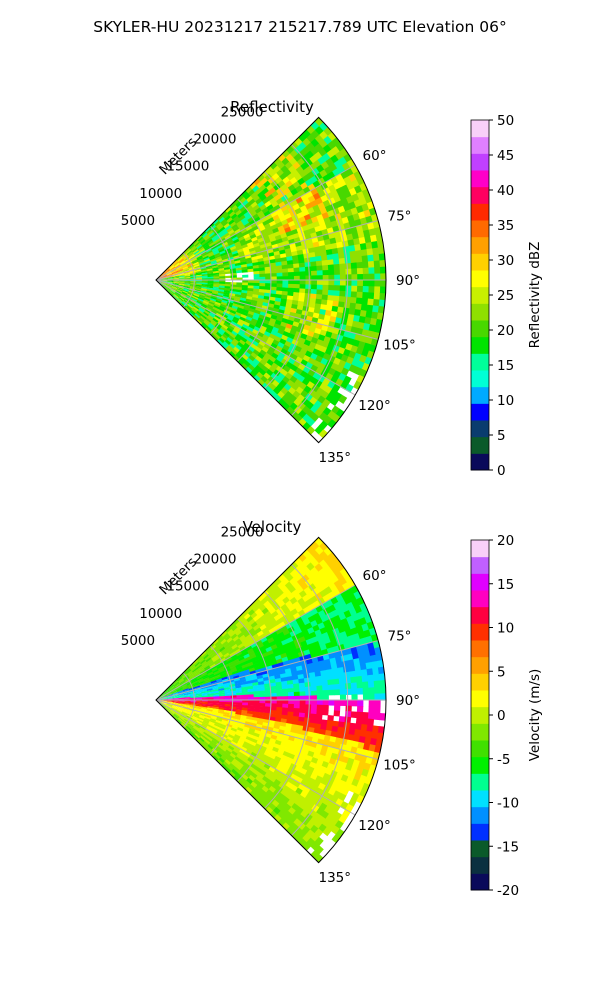 This screenshot has width=600, height=1000. I want to click on azimuth-spoke, so click(255, 757).